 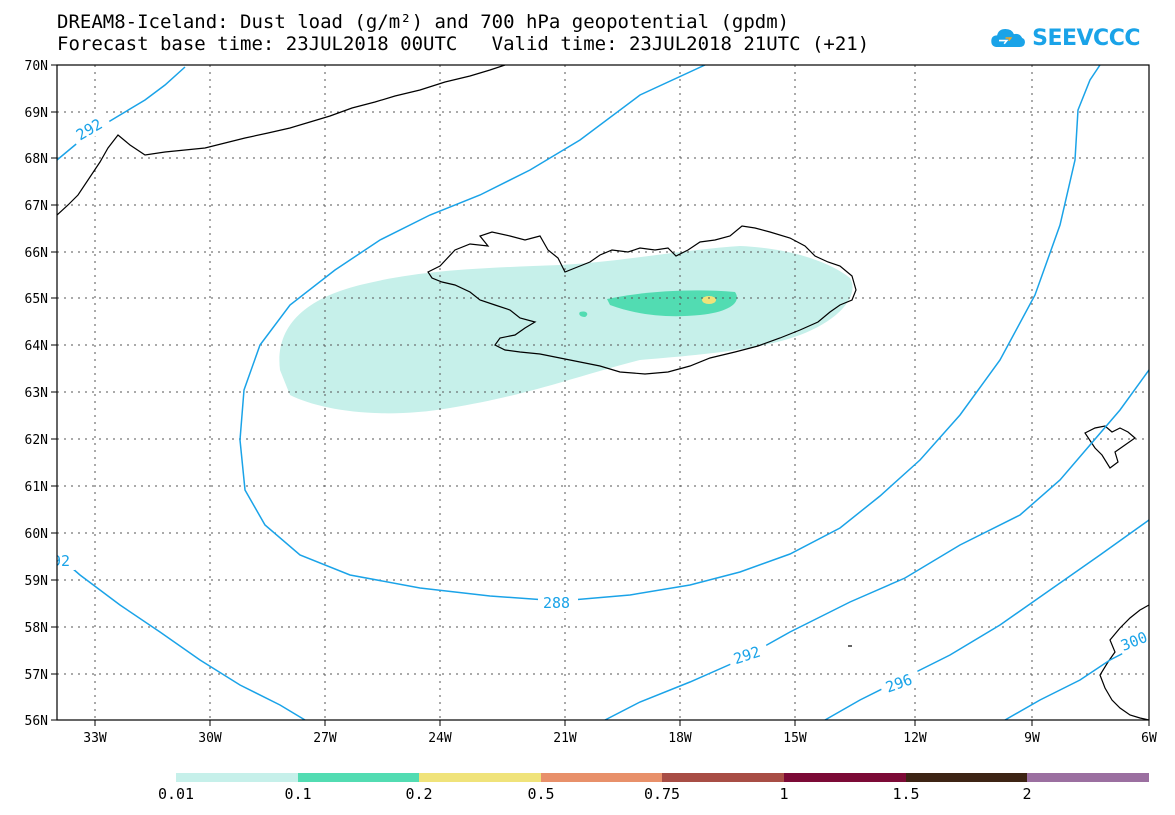 I want to click on colorbar-label: 2, so click(x=1026, y=794).